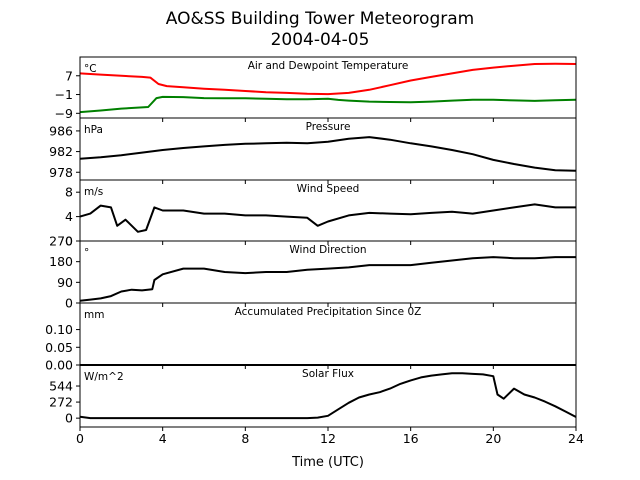  I want to click on x-tick-label-1: 4, so click(163, 438).